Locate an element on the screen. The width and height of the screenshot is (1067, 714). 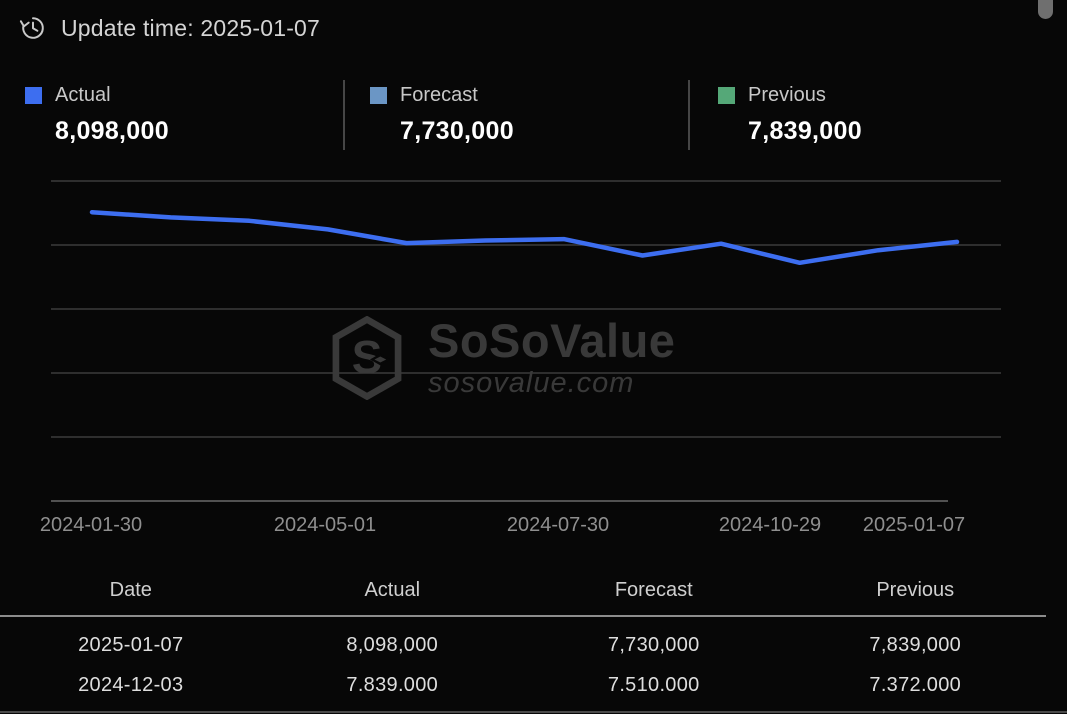
legend-value: 7,730,000 is located at coordinates (457, 131).